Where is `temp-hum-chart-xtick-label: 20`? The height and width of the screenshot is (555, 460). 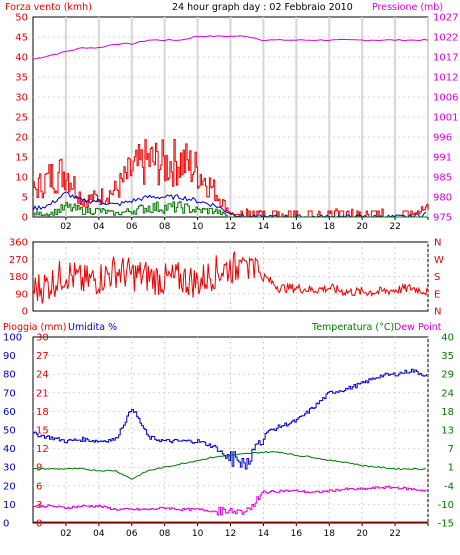
temp-hum-chart-xtick-label: 20 is located at coordinates (362, 534).